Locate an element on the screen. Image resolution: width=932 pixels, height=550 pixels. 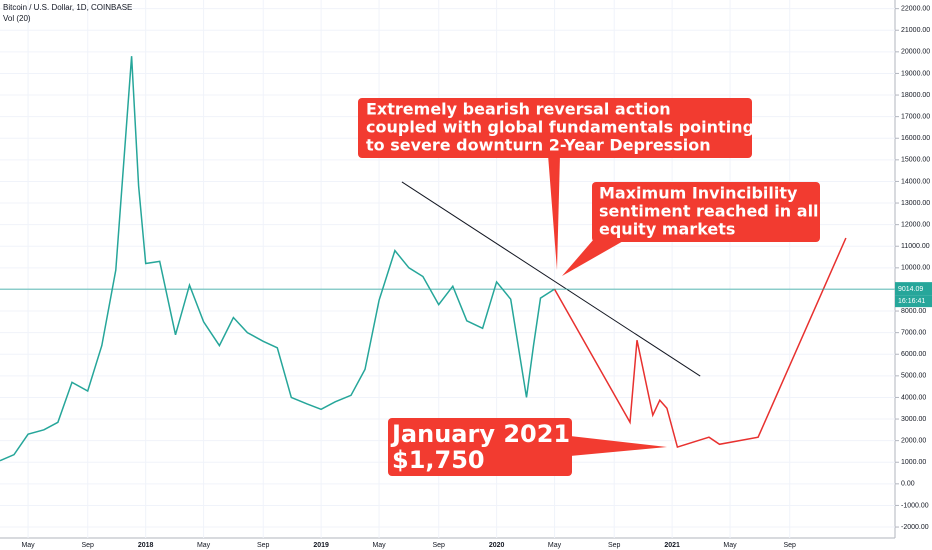
y-tick-label: 3000.00 is located at coordinates (913, 419).